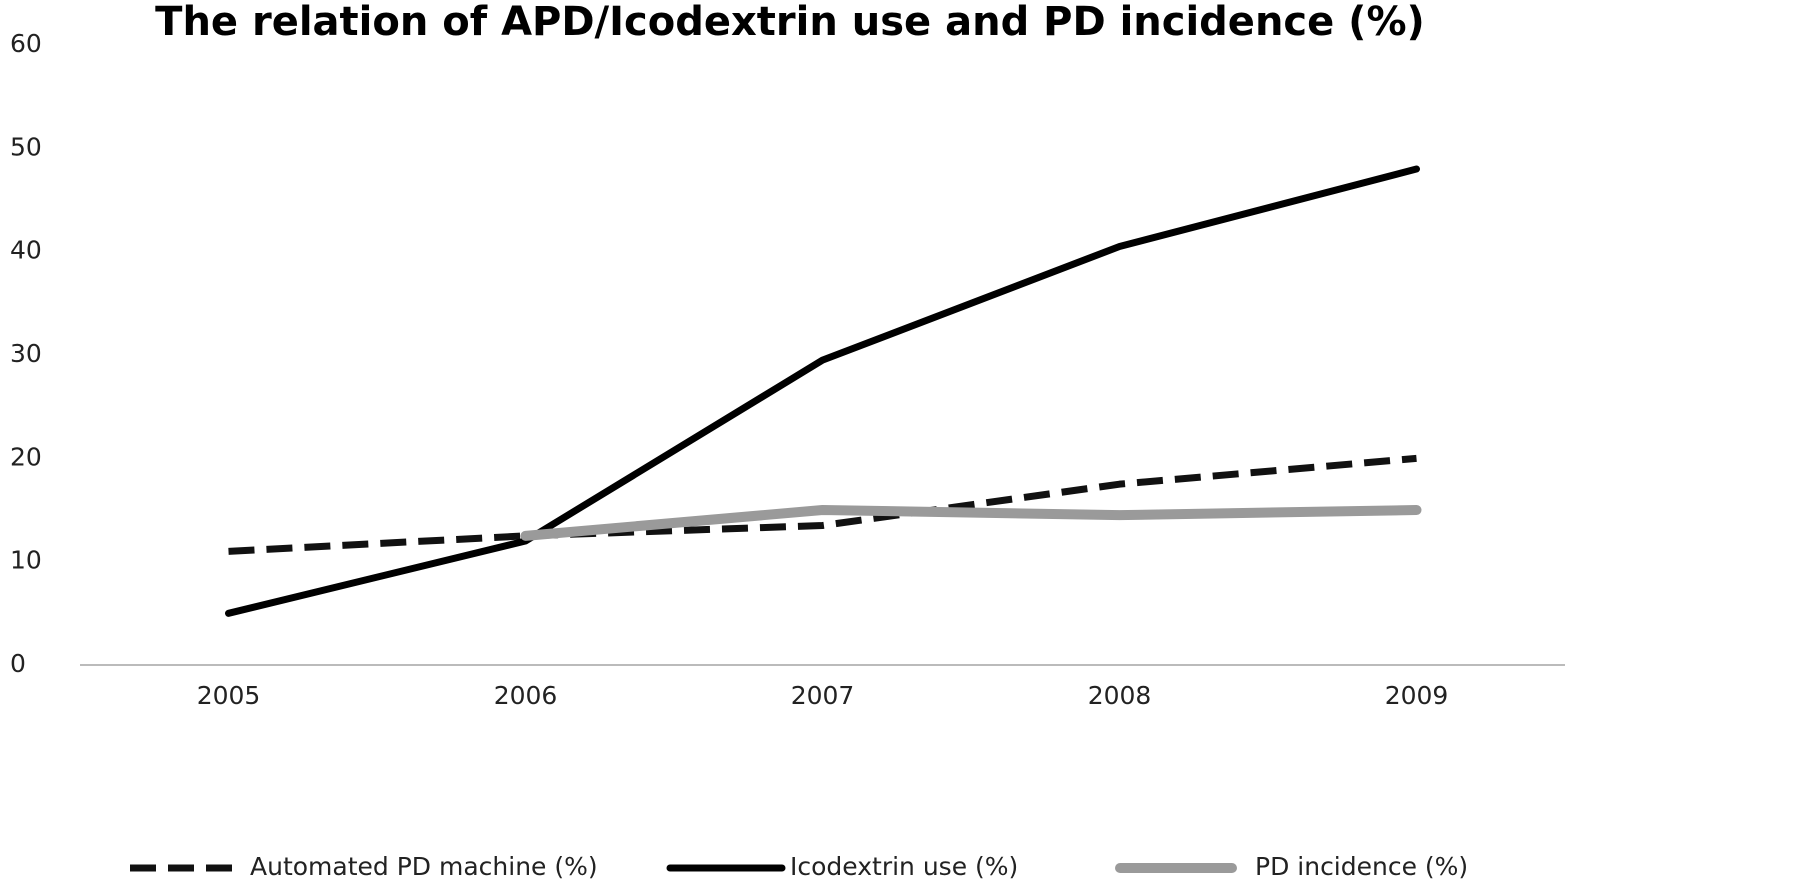  I want to click on y-tick-label: 30, so click(26, 353).